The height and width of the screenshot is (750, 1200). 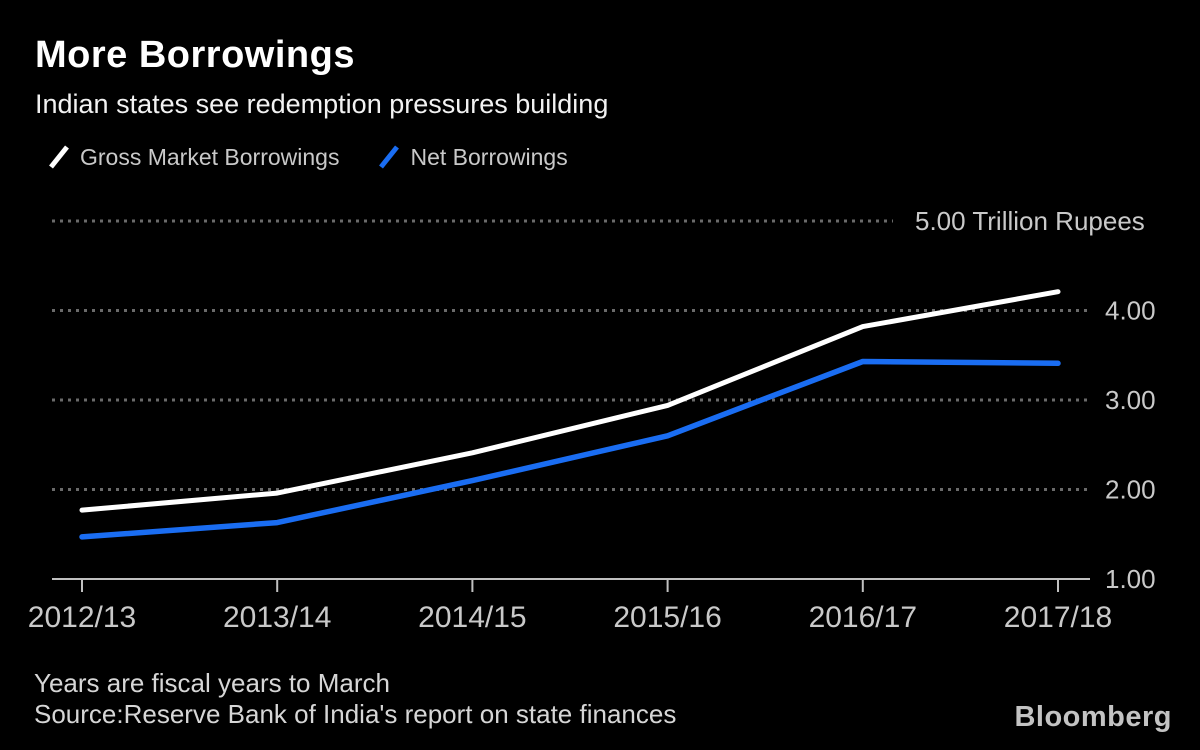 What do you see at coordinates (82, 617) in the screenshot?
I see `x-tick-label: 2012/13` at bounding box center [82, 617].